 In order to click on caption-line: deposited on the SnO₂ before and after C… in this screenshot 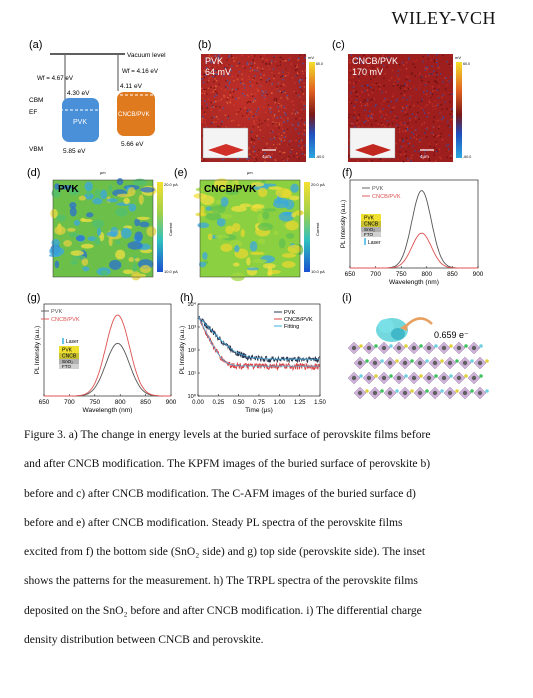, I will do `click(223, 610)`.